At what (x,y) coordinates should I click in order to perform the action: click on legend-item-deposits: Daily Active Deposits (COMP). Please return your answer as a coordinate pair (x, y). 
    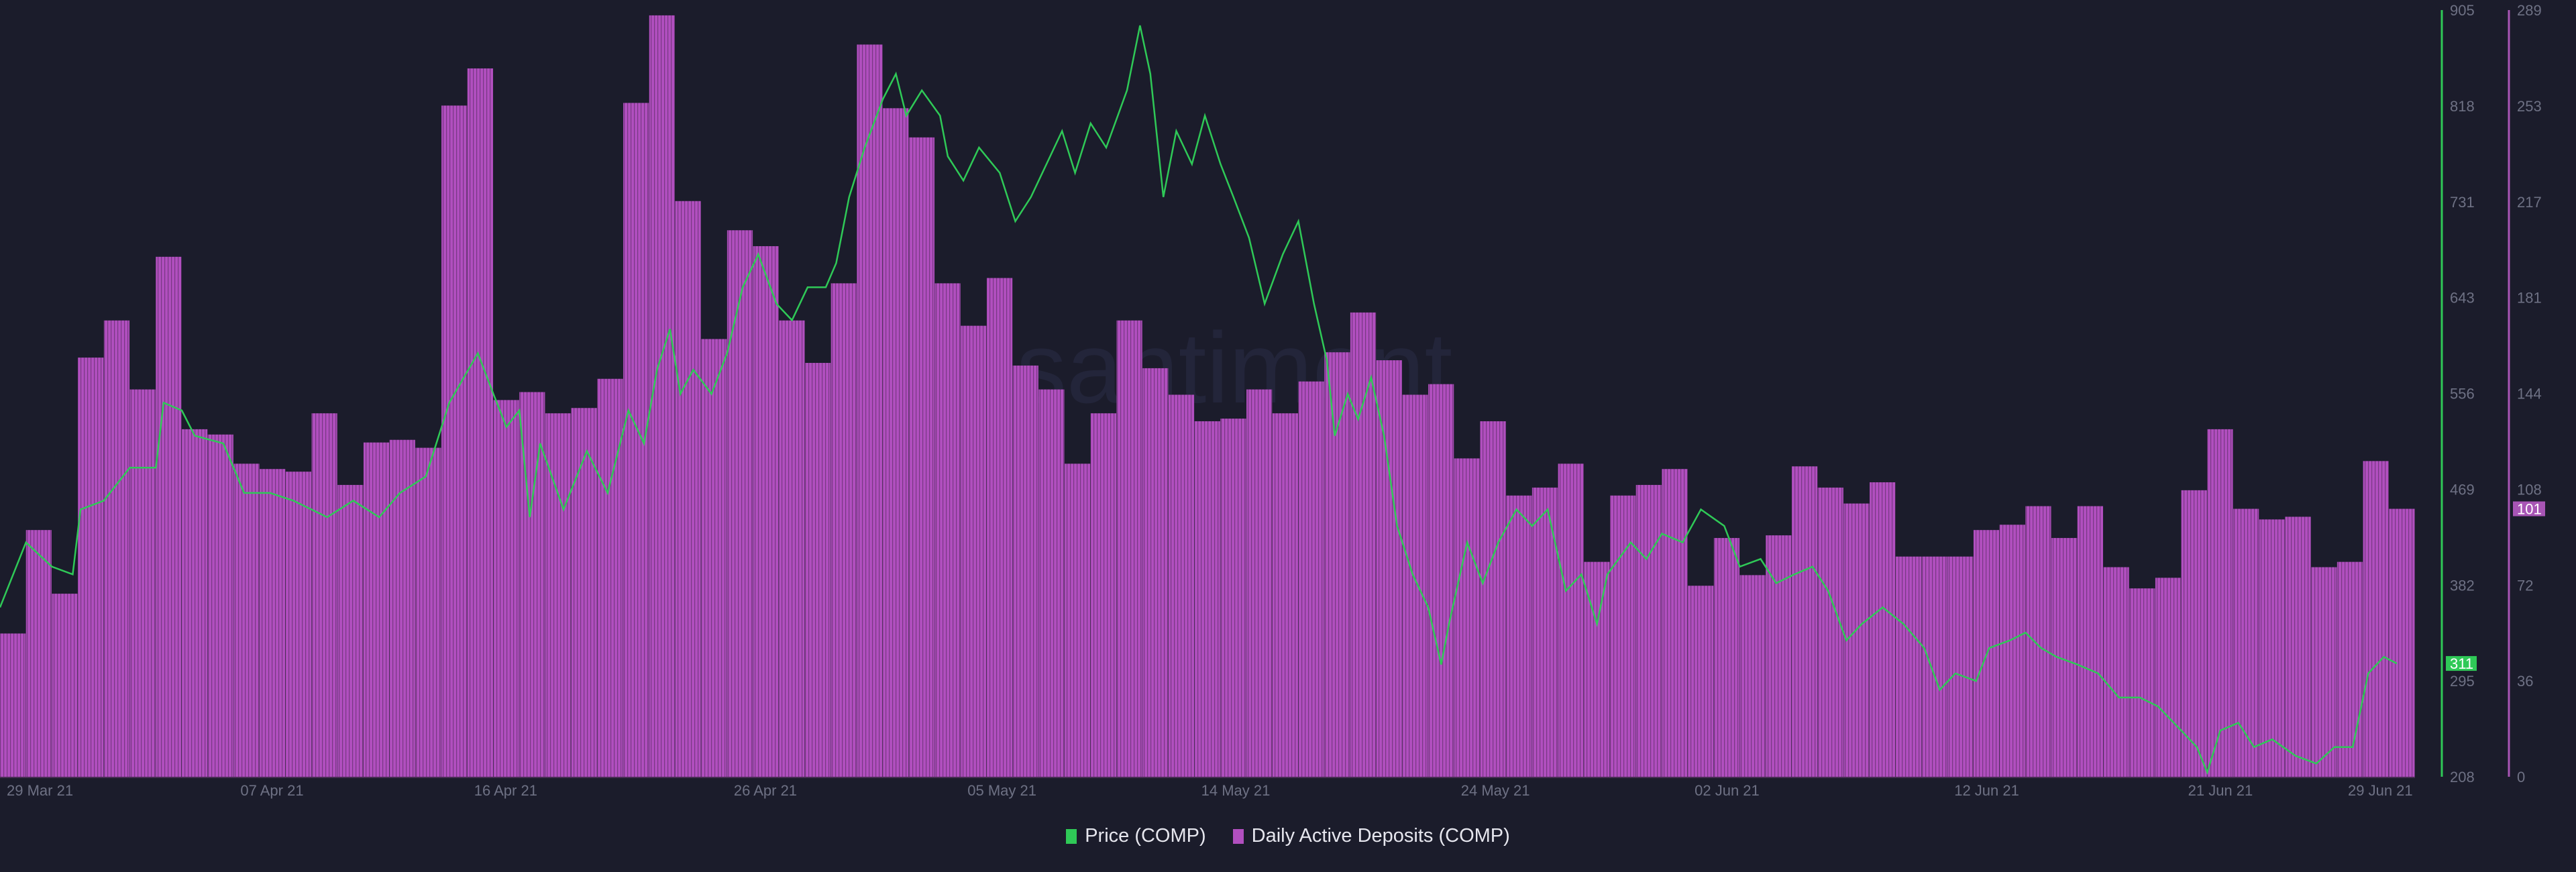
    Looking at the image, I should click on (1371, 836).